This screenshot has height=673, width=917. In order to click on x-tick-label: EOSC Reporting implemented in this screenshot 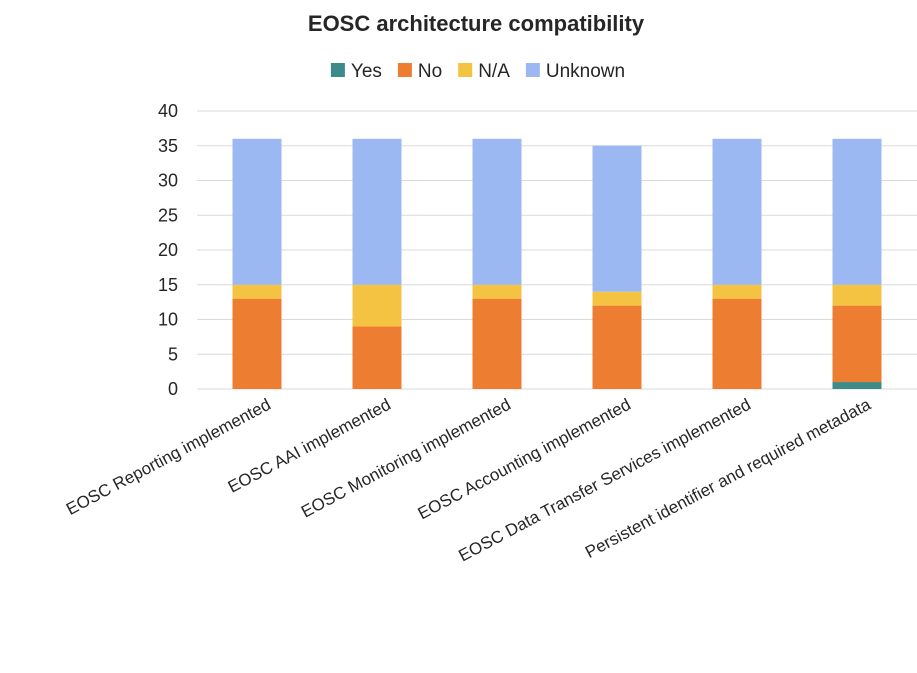, I will do `click(168, 457)`.